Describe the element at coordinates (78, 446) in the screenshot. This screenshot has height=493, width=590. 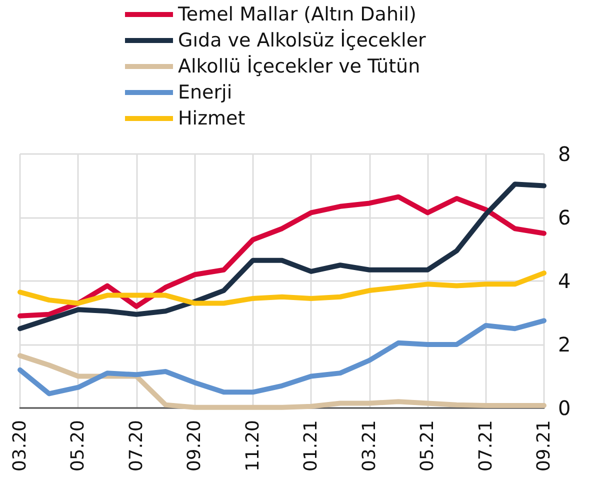
I see `x-tick-label: 05.20` at that location.